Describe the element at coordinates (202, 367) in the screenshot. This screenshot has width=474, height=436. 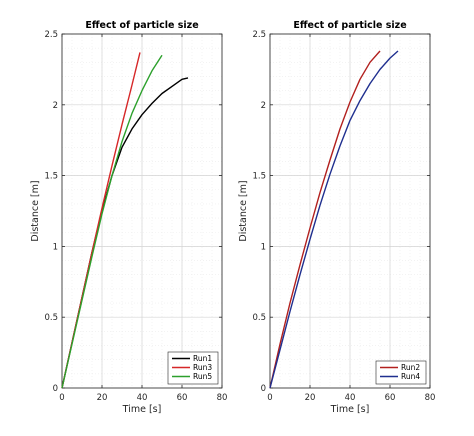
I see `legend-label: Run3` at that location.